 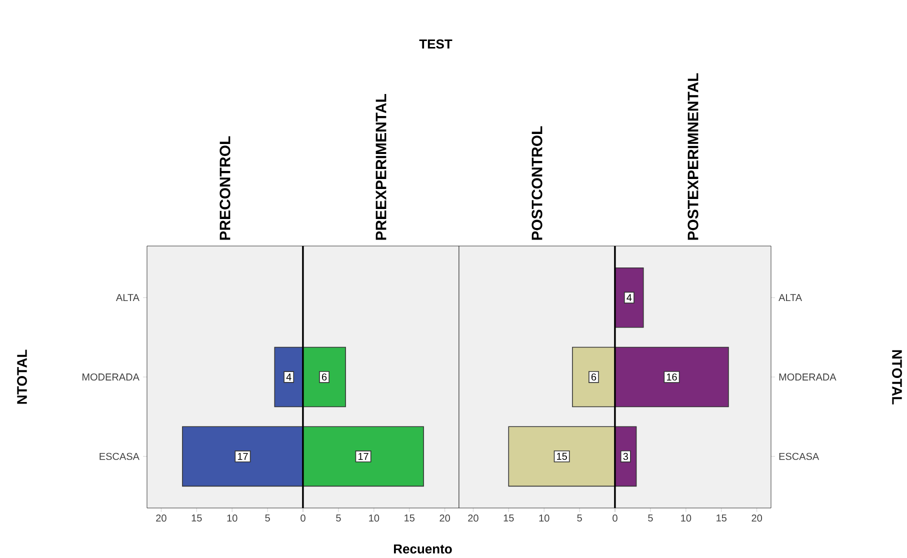 What do you see at coordinates (435, 44) in the screenshot?
I see `chart-title: TEST` at bounding box center [435, 44].